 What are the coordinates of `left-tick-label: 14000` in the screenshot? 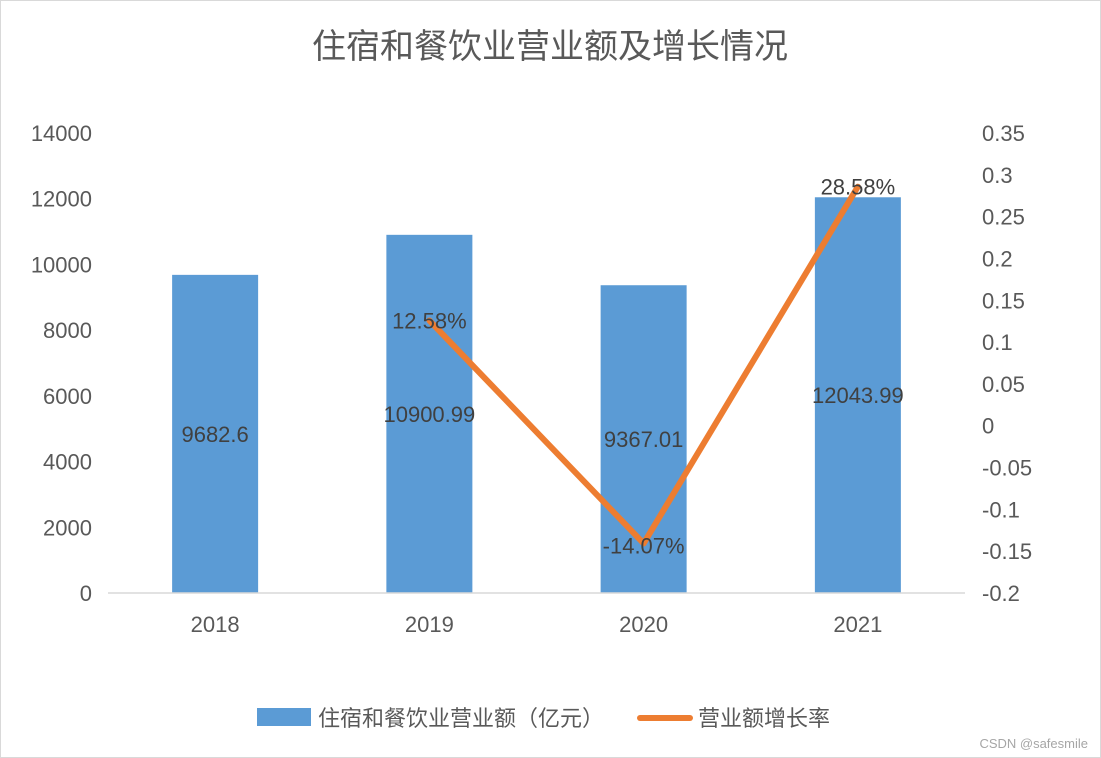 It's located at (61, 133).